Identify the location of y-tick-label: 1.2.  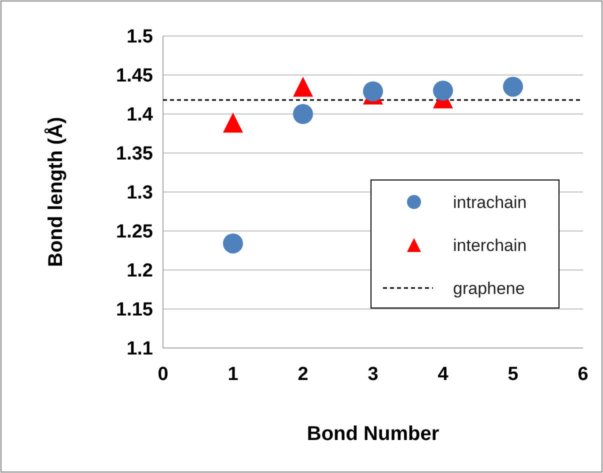
(139, 271).